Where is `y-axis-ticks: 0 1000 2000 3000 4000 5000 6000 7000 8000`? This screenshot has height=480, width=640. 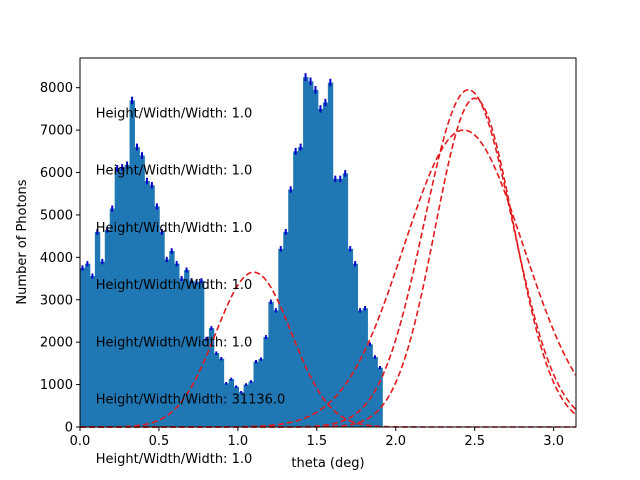 y-axis-ticks: 0 1000 2000 3000 4000 5000 6000 7000 8000 is located at coordinates (60, 258).